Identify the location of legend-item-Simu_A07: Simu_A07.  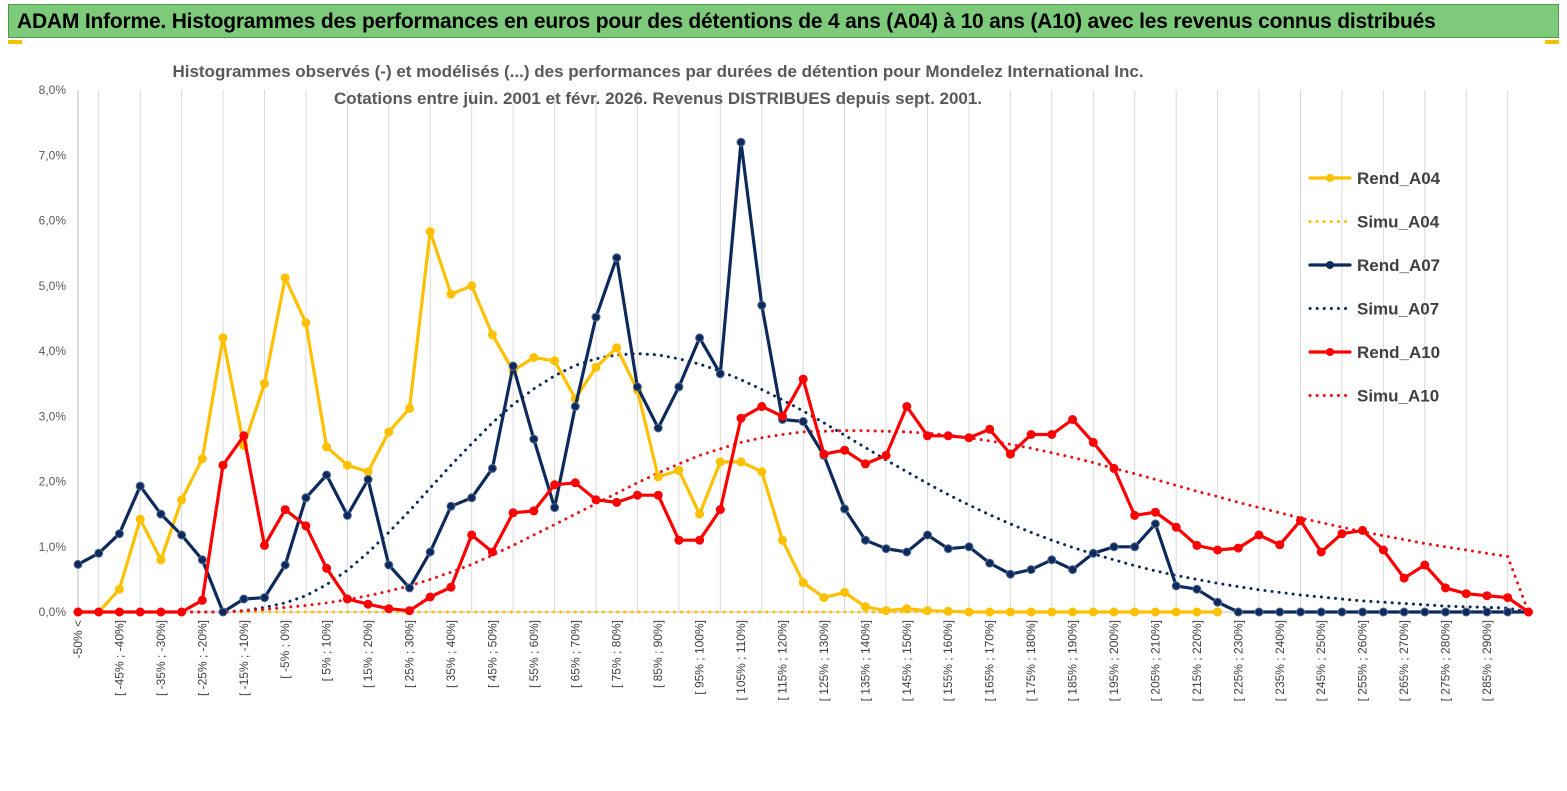
(1373, 309).